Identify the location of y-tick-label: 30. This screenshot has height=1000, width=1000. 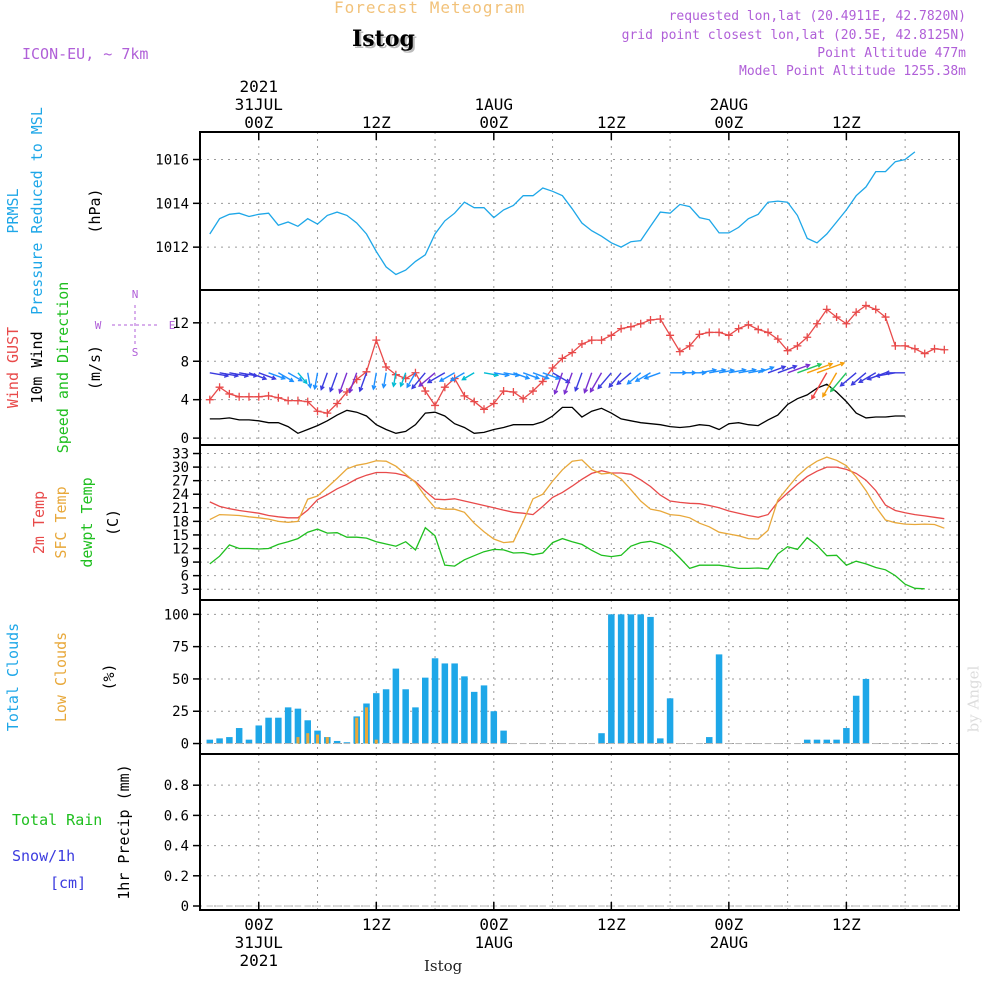
(180, 468).